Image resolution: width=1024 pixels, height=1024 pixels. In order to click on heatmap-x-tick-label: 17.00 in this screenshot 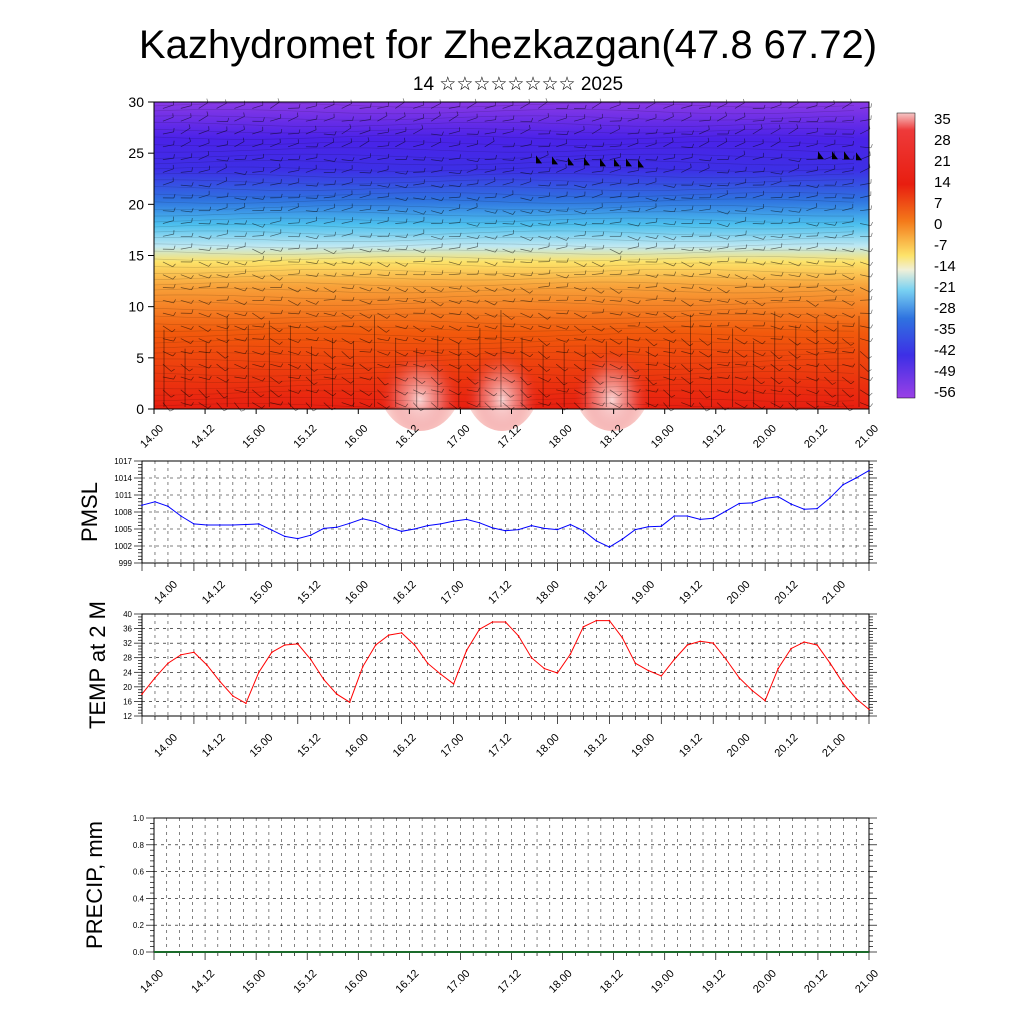, I will do `click(459, 437)`.